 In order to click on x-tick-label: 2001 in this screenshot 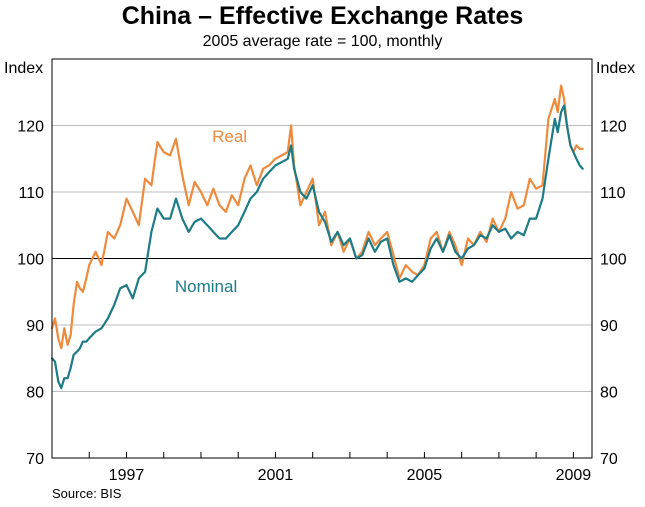, I will do `click(276, 475)`.